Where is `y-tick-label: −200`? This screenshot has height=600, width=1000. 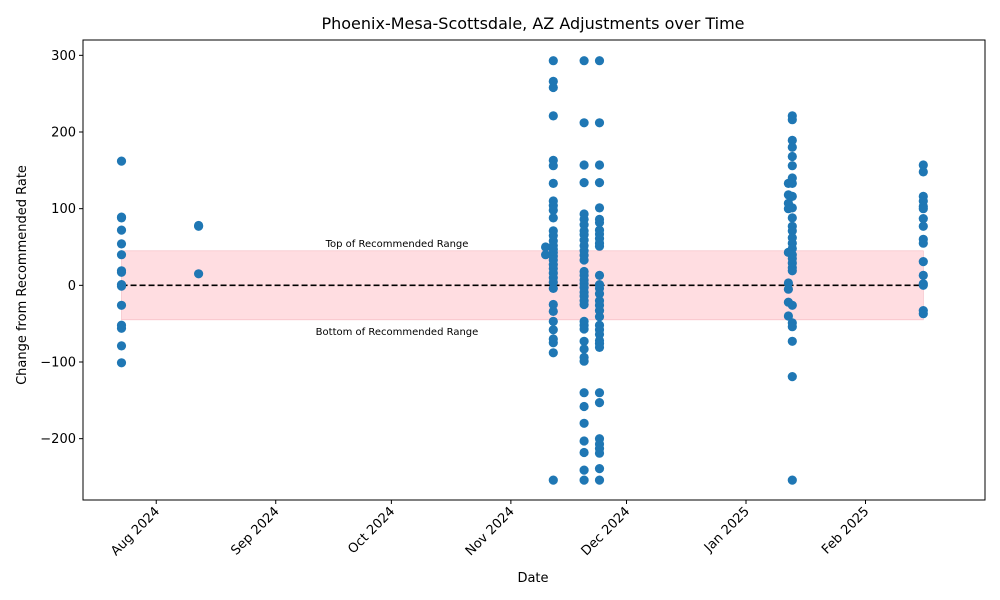 y-tick-label: −200 is located at coordinates (58, 439).